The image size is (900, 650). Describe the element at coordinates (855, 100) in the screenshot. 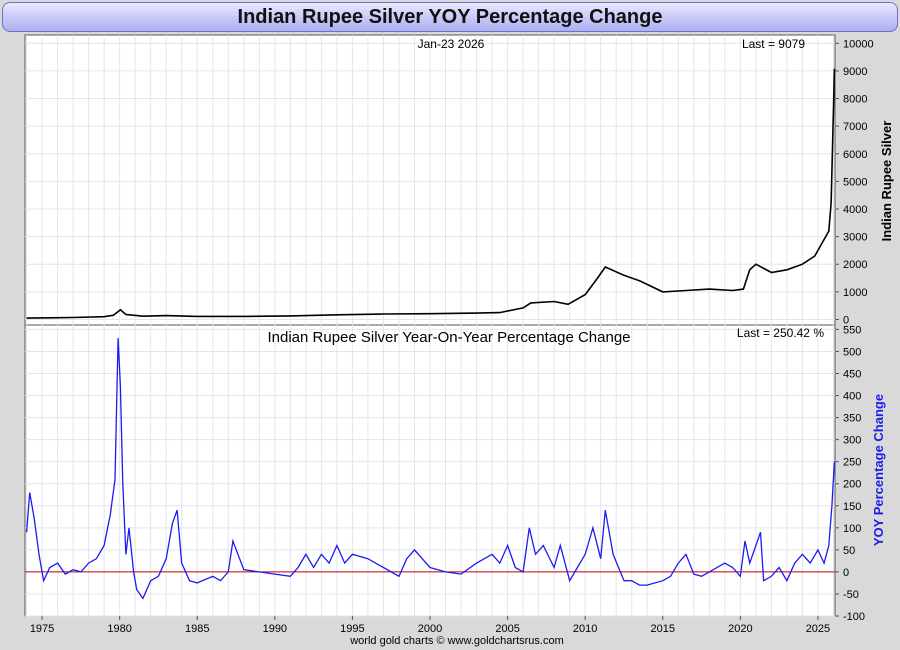

I see `y-tick-label: 8000` at that location.